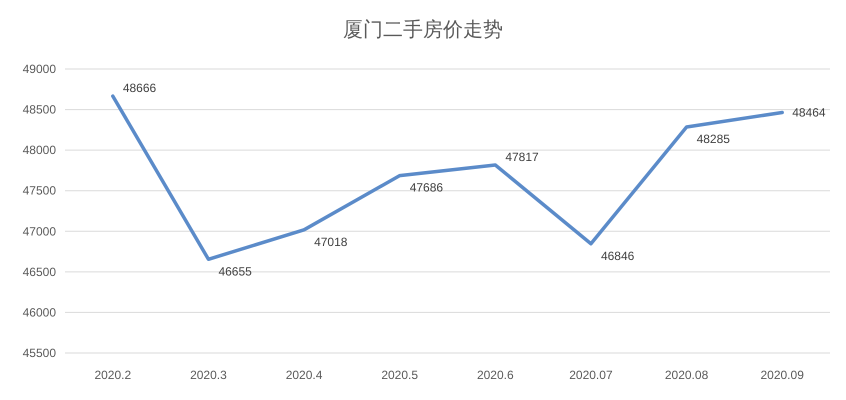 Image resolution: width=846 pixels, height=400 pixels. I want to click on chart-title: 厦门二手房价走势, so click(423, 30).